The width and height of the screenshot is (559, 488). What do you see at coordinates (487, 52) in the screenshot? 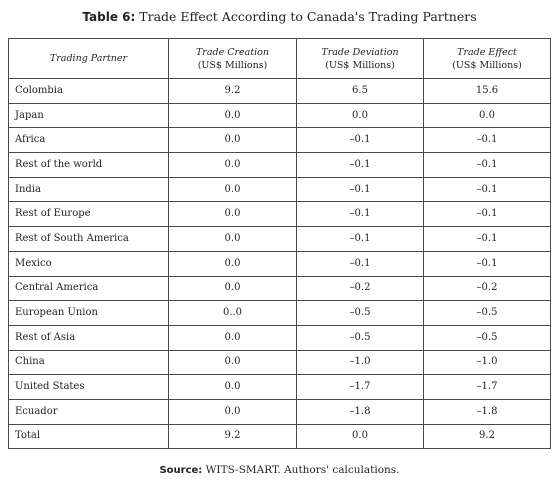
I see `header-title: Trade Effect` at bounding box center [487, 52].